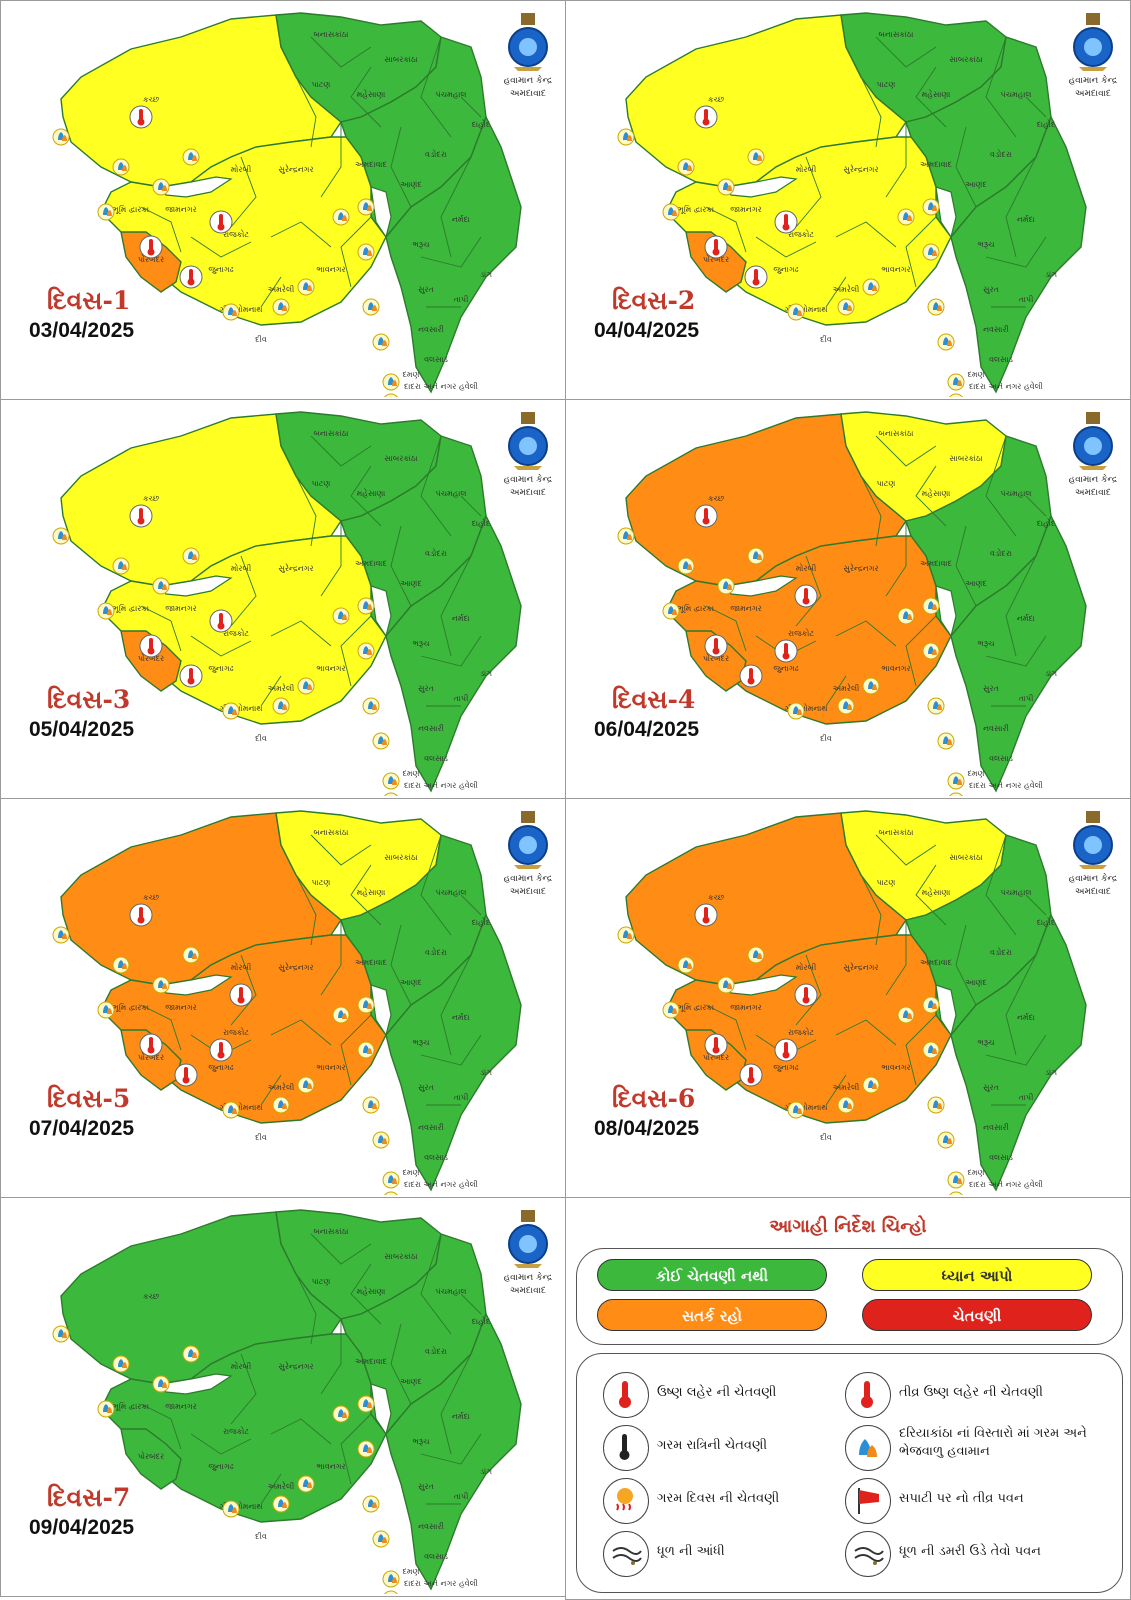 The width and height of the screenshot is (1131, 1600). What do you see at coordinates (975, 1395) in the screenshot?
I see `icon-legend-item: તીવ્ર ઉષ્ણ લહેર ની ચેતવણી` at bounding box center [975, 1395].